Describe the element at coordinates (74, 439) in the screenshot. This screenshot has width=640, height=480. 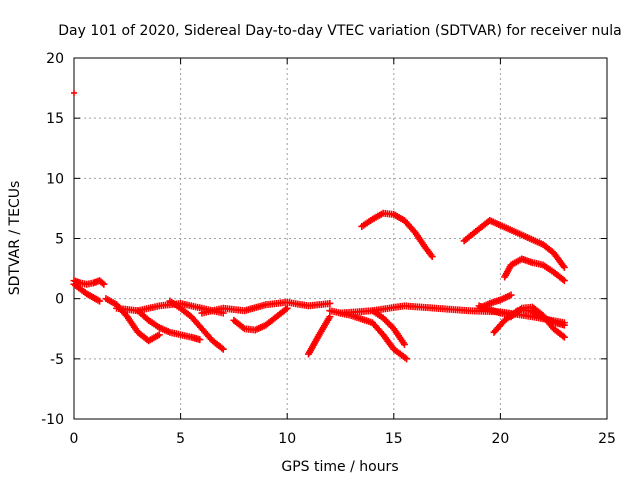
I see `x-tick-label: 0` at that location.